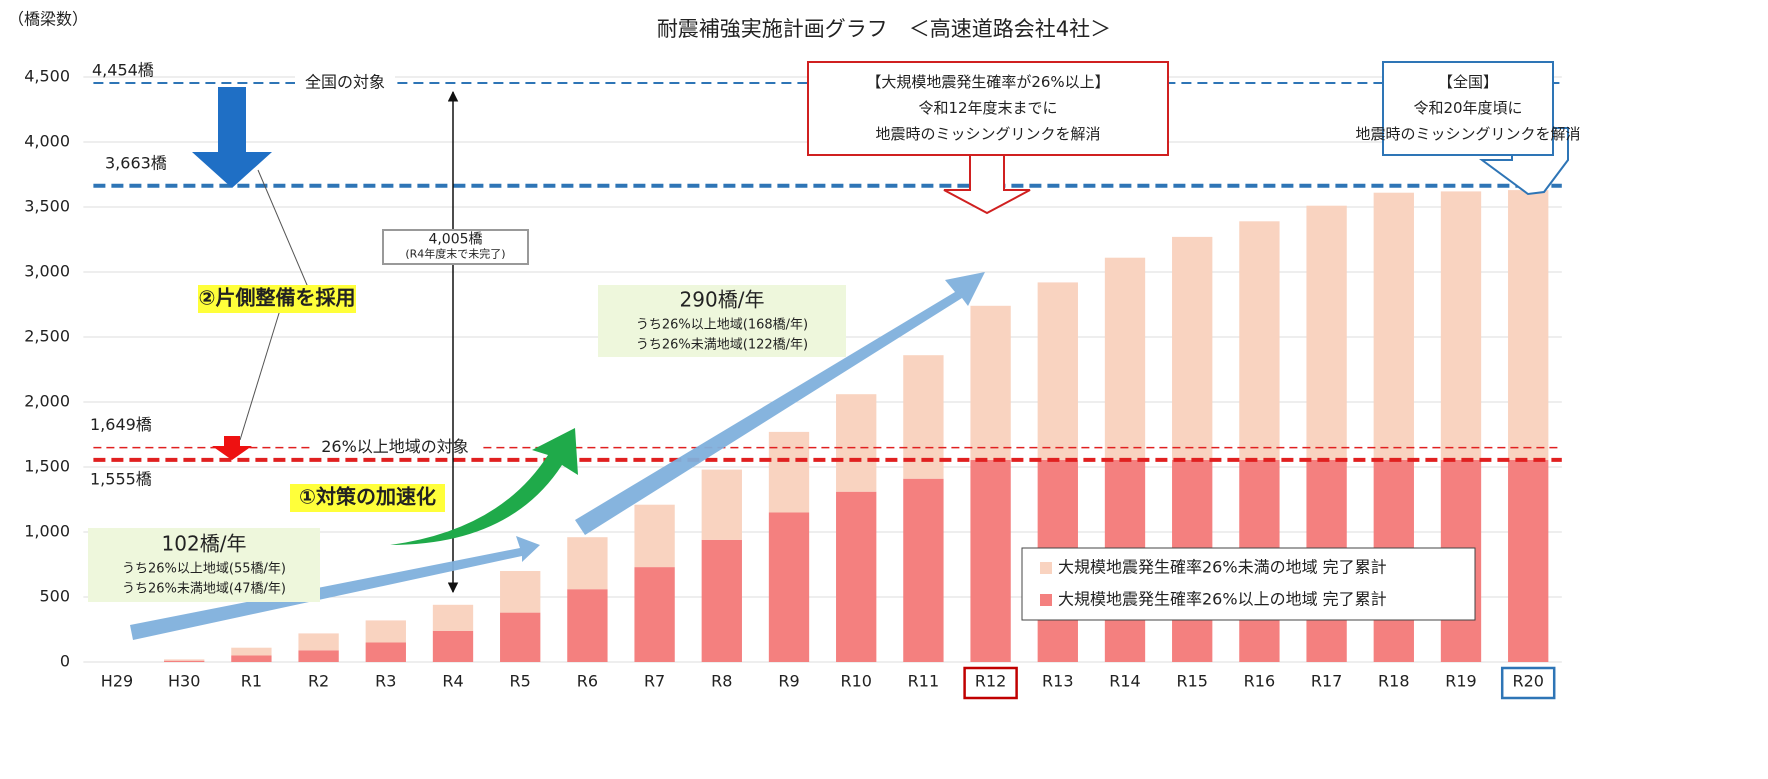 This screenshot has height=779, width=1768. I want to click on reference-value-label: 1,649橋, so click(121, 424).